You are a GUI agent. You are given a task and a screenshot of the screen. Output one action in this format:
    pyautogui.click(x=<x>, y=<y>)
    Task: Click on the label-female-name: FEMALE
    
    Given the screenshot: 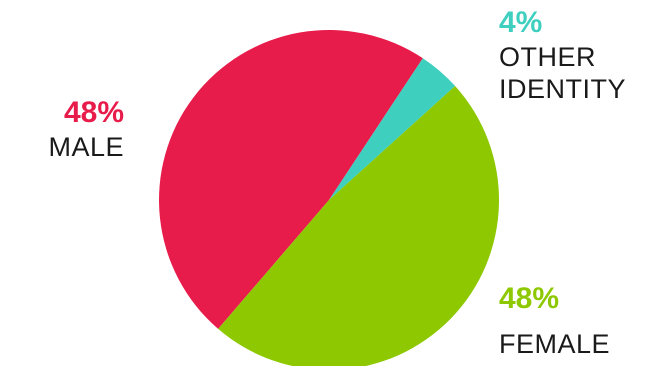 What is the action you would take?
    pyautogui.click(x=555, y=344)
    